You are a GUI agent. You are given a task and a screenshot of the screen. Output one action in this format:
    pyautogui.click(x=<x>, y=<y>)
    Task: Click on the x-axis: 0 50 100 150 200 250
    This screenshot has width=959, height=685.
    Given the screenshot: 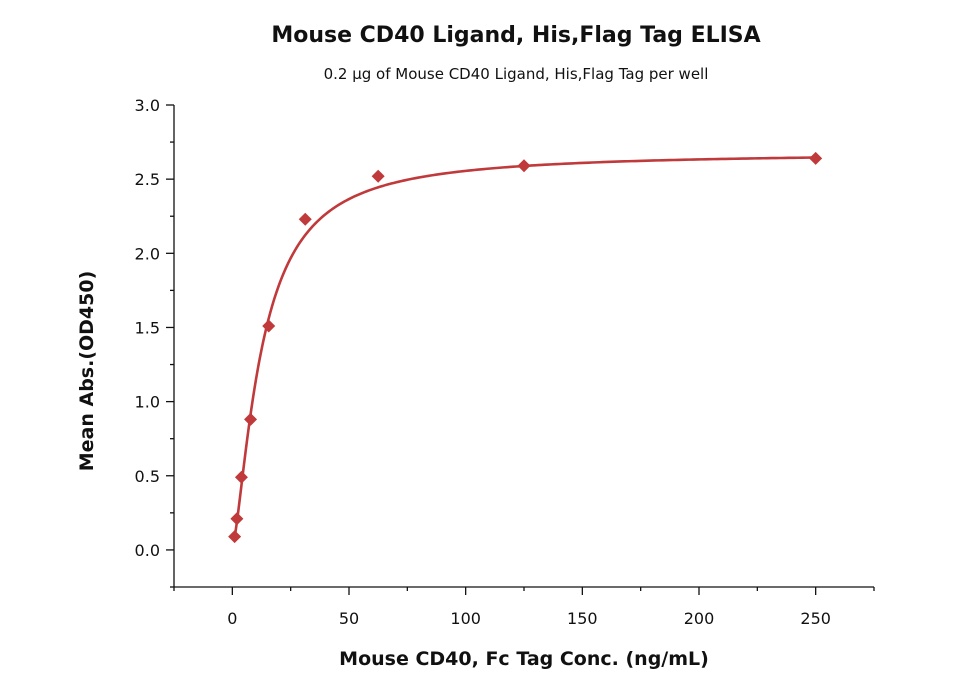 What is the action you would take?
    pyautogui.click(x=524, y=607)
    